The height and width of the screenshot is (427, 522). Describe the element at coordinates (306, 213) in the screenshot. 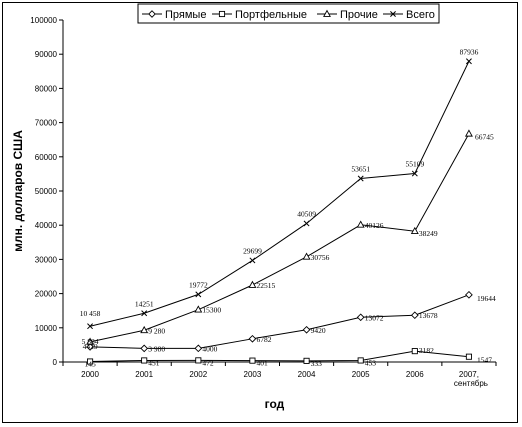

I see `data-label: 40509` at that location.